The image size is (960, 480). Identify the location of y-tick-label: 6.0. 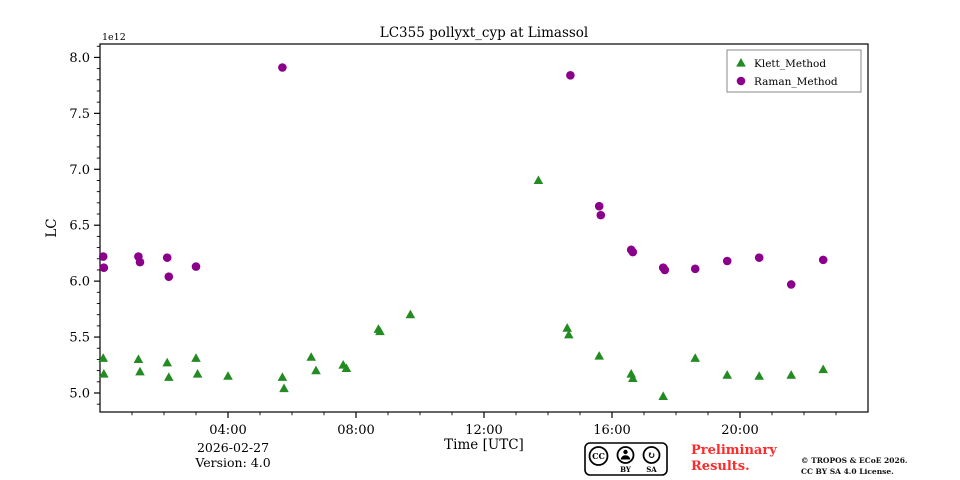
(79, 282).